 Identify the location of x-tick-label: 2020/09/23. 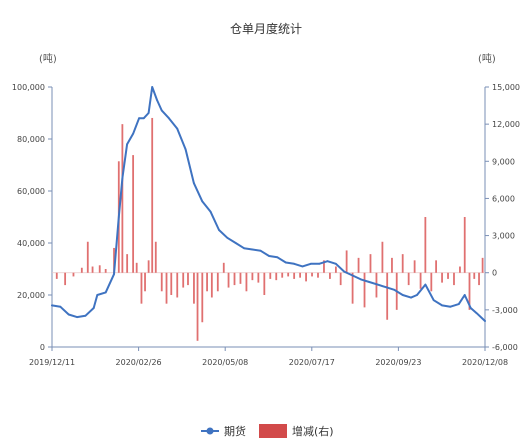
(398, 362).